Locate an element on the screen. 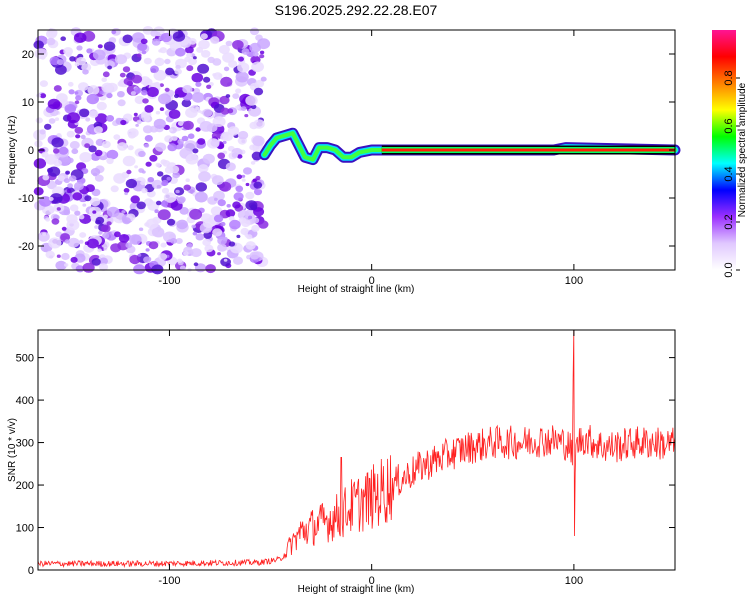  noise-region is located at coordinates (152, 150).